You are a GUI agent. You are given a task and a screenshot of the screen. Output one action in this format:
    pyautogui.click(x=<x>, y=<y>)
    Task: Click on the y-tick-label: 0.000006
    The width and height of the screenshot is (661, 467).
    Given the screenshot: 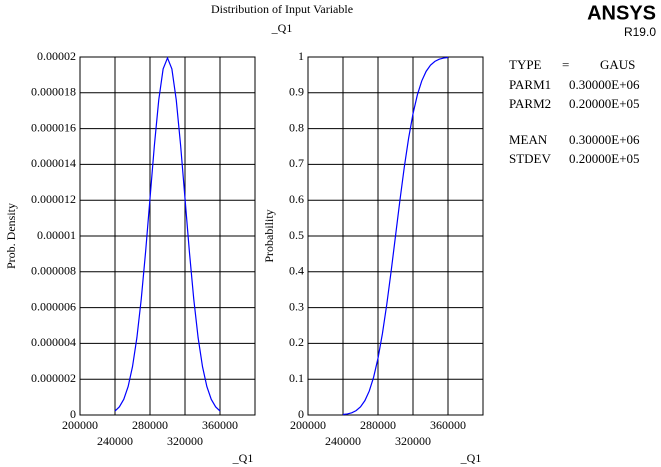 What is the action you would take?
    pyautogui.click(x=53, y=306)
    